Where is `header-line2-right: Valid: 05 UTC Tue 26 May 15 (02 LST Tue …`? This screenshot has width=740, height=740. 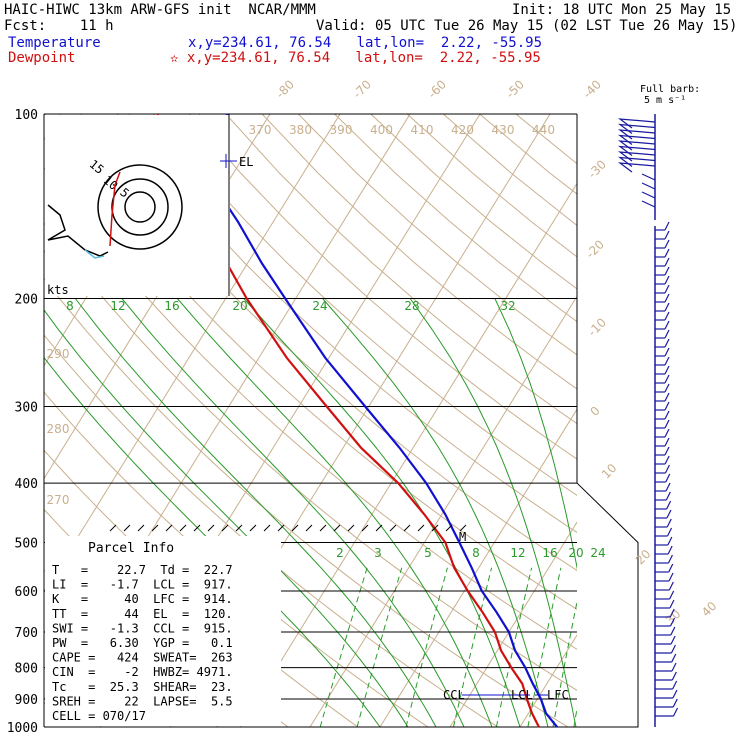 header-line2-right: Valid: 05 UTC Tue 26 May 15 (02 LST Tue … is located at coordinates (527, 26).